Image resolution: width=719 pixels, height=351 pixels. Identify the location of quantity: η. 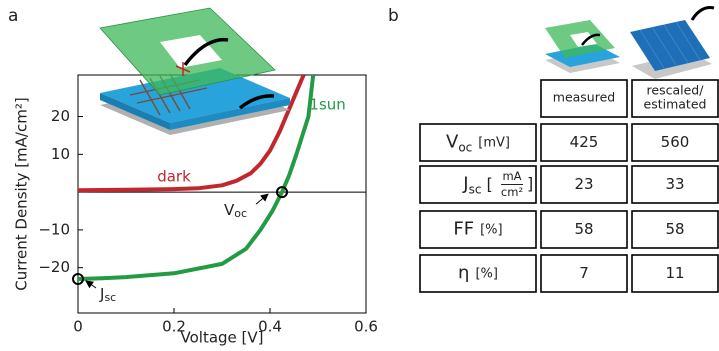
(463, 273).